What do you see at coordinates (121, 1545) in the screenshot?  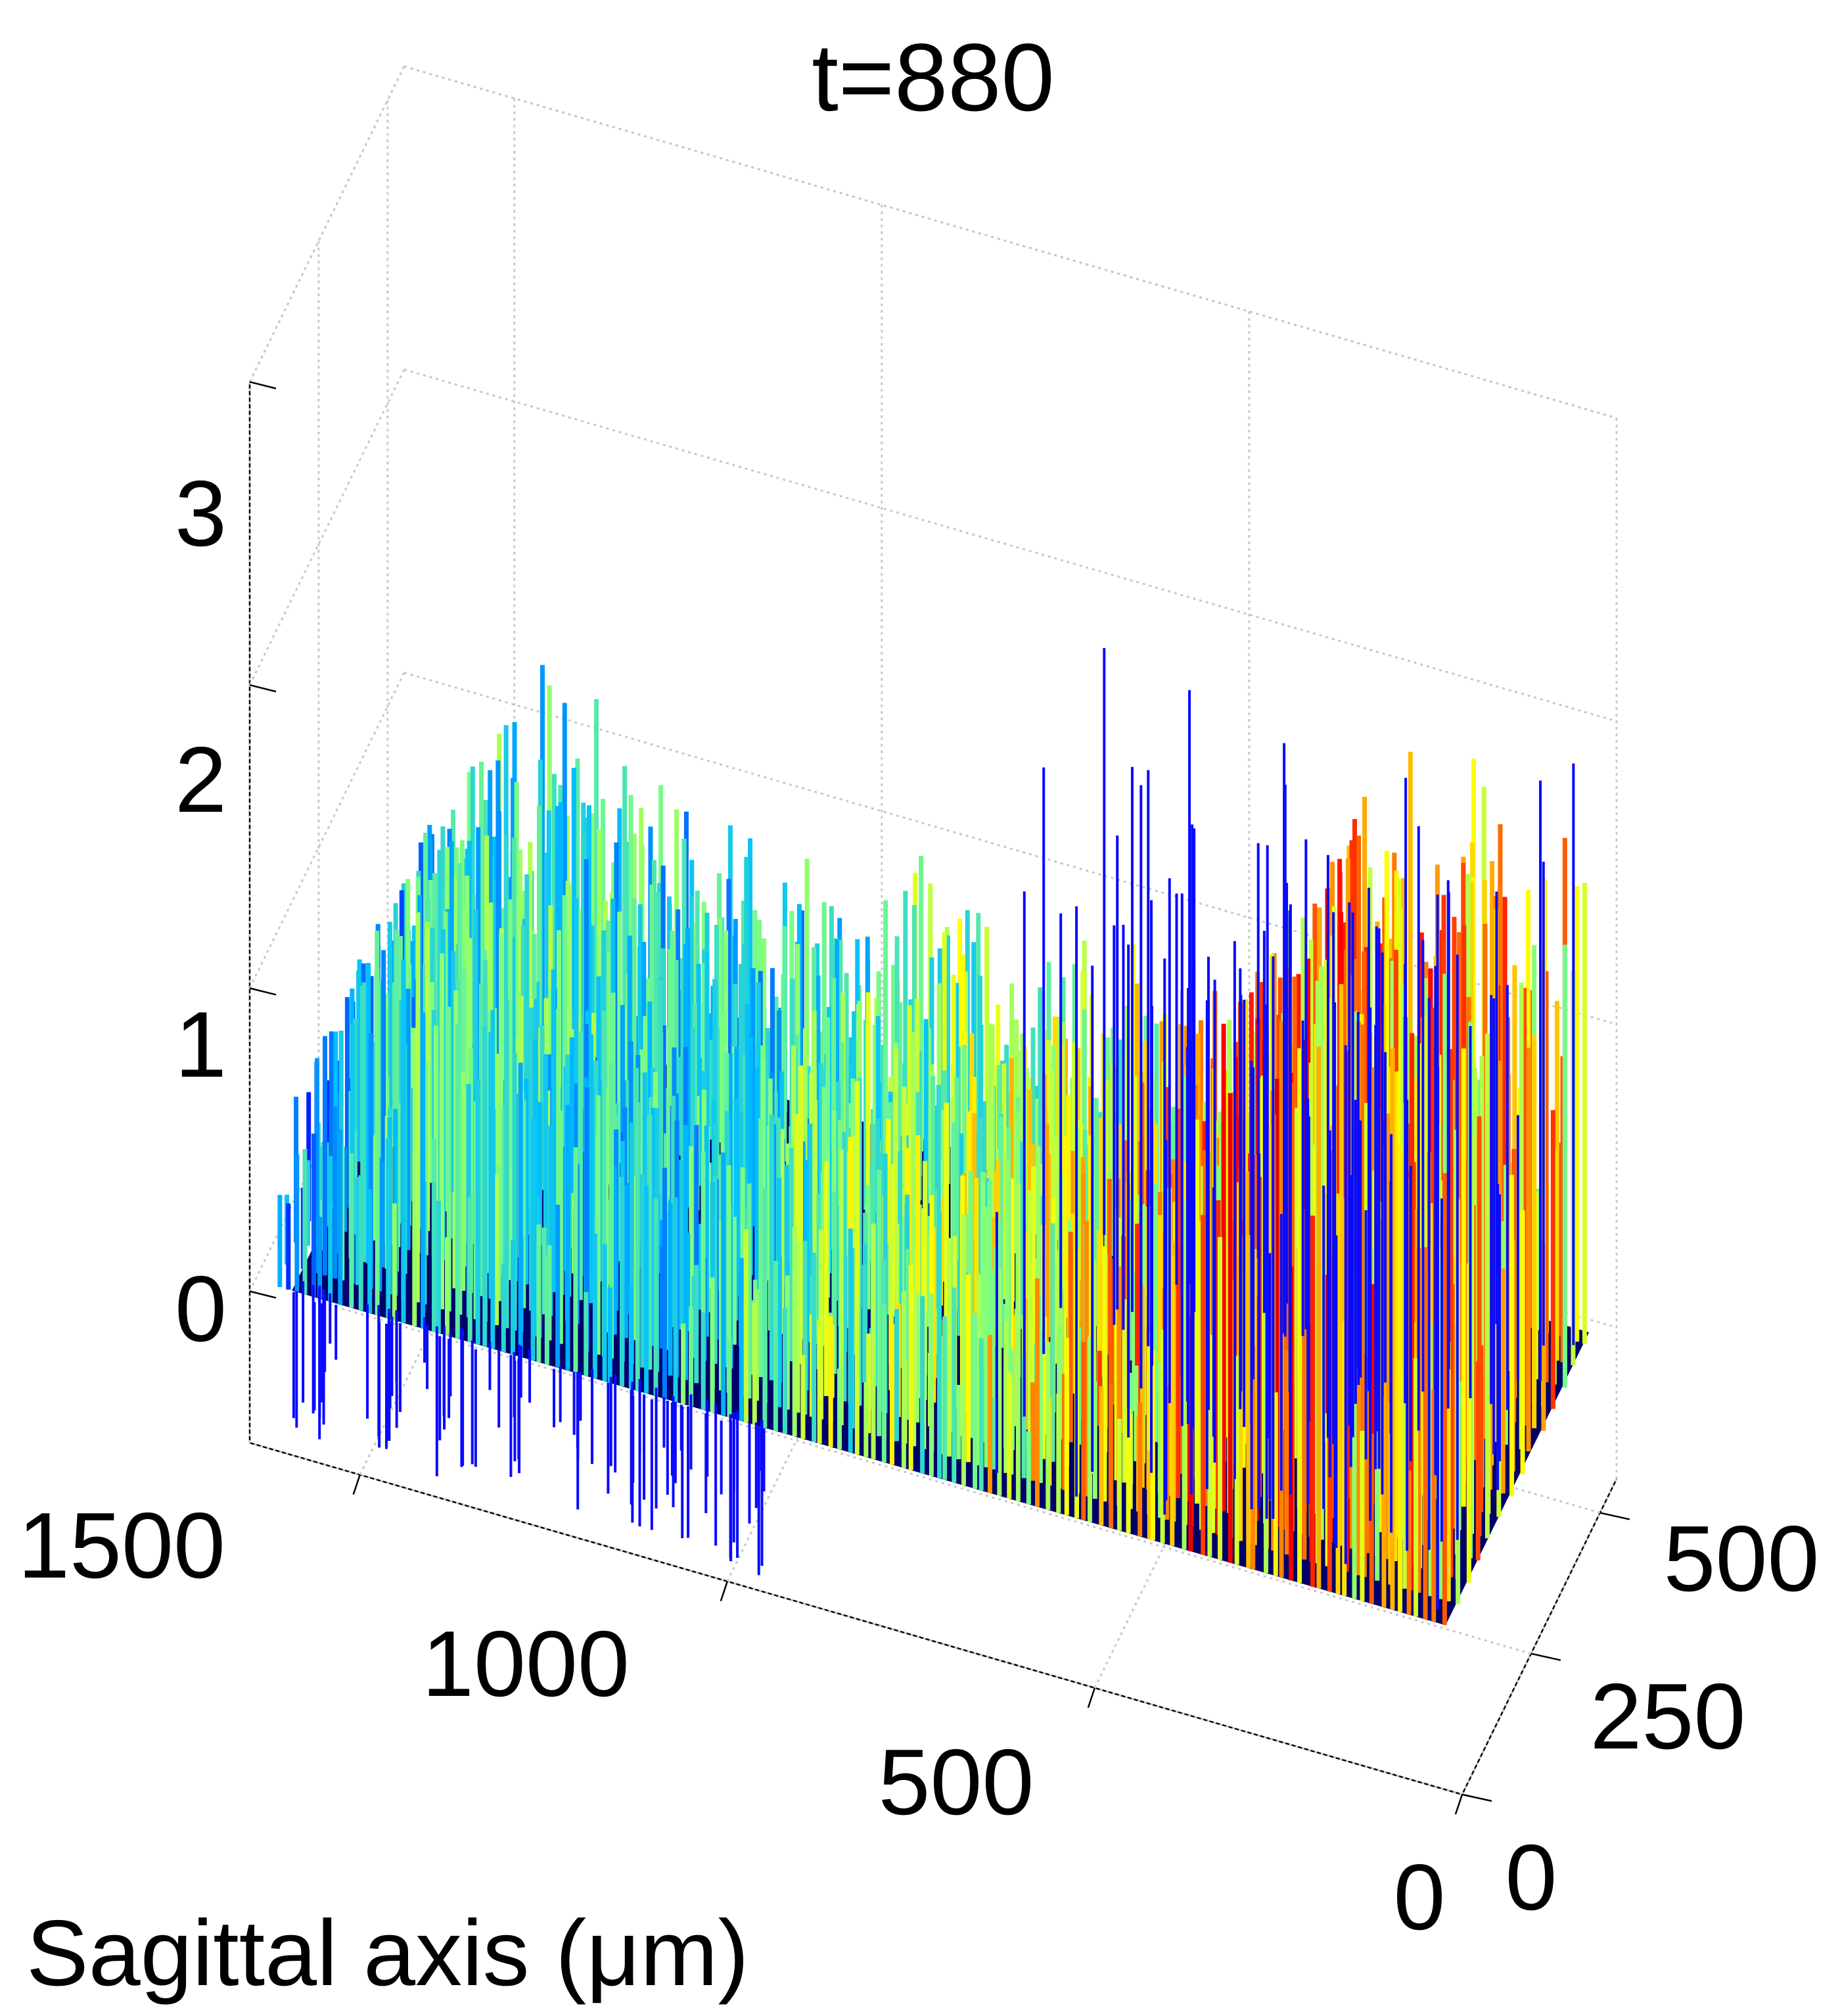 I see `x-tick-label: 1500` at bounding box center [121, 1545].